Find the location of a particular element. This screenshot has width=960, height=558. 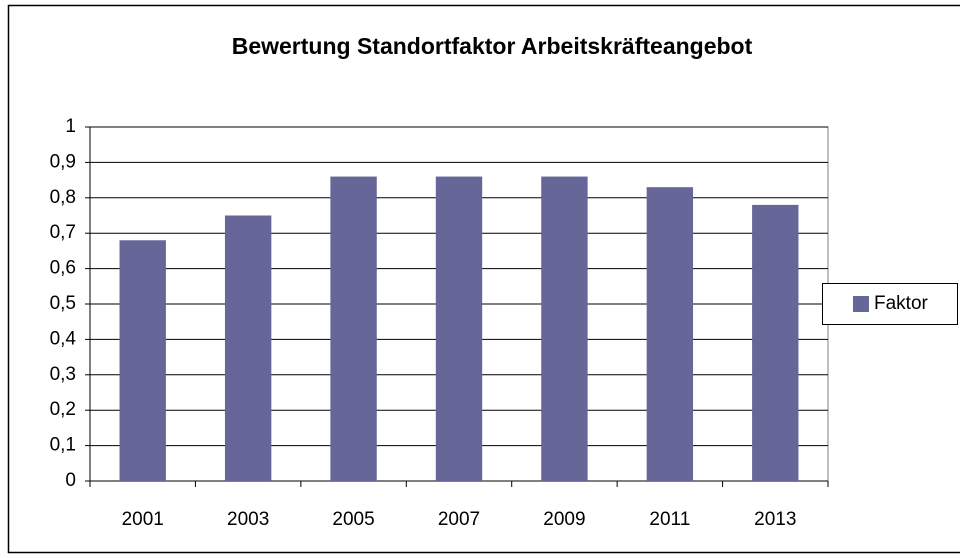

x-tick-label: 2005 is located at coordinates (353, 519).